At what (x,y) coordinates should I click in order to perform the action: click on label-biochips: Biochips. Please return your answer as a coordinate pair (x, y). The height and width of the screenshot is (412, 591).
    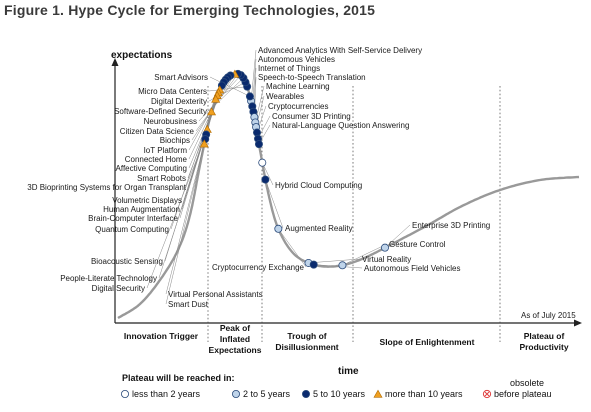
    Looking at the image, I should click on (175, 140).